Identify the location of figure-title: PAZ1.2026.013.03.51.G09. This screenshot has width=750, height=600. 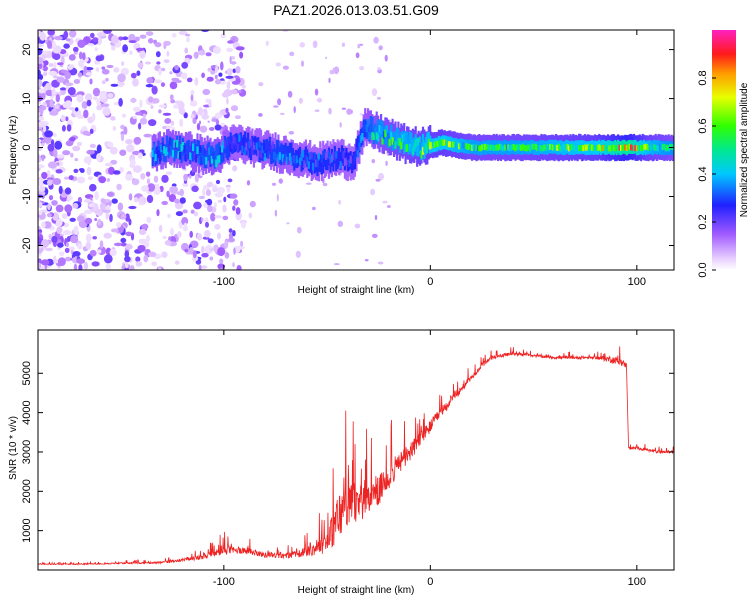
(356, 10).